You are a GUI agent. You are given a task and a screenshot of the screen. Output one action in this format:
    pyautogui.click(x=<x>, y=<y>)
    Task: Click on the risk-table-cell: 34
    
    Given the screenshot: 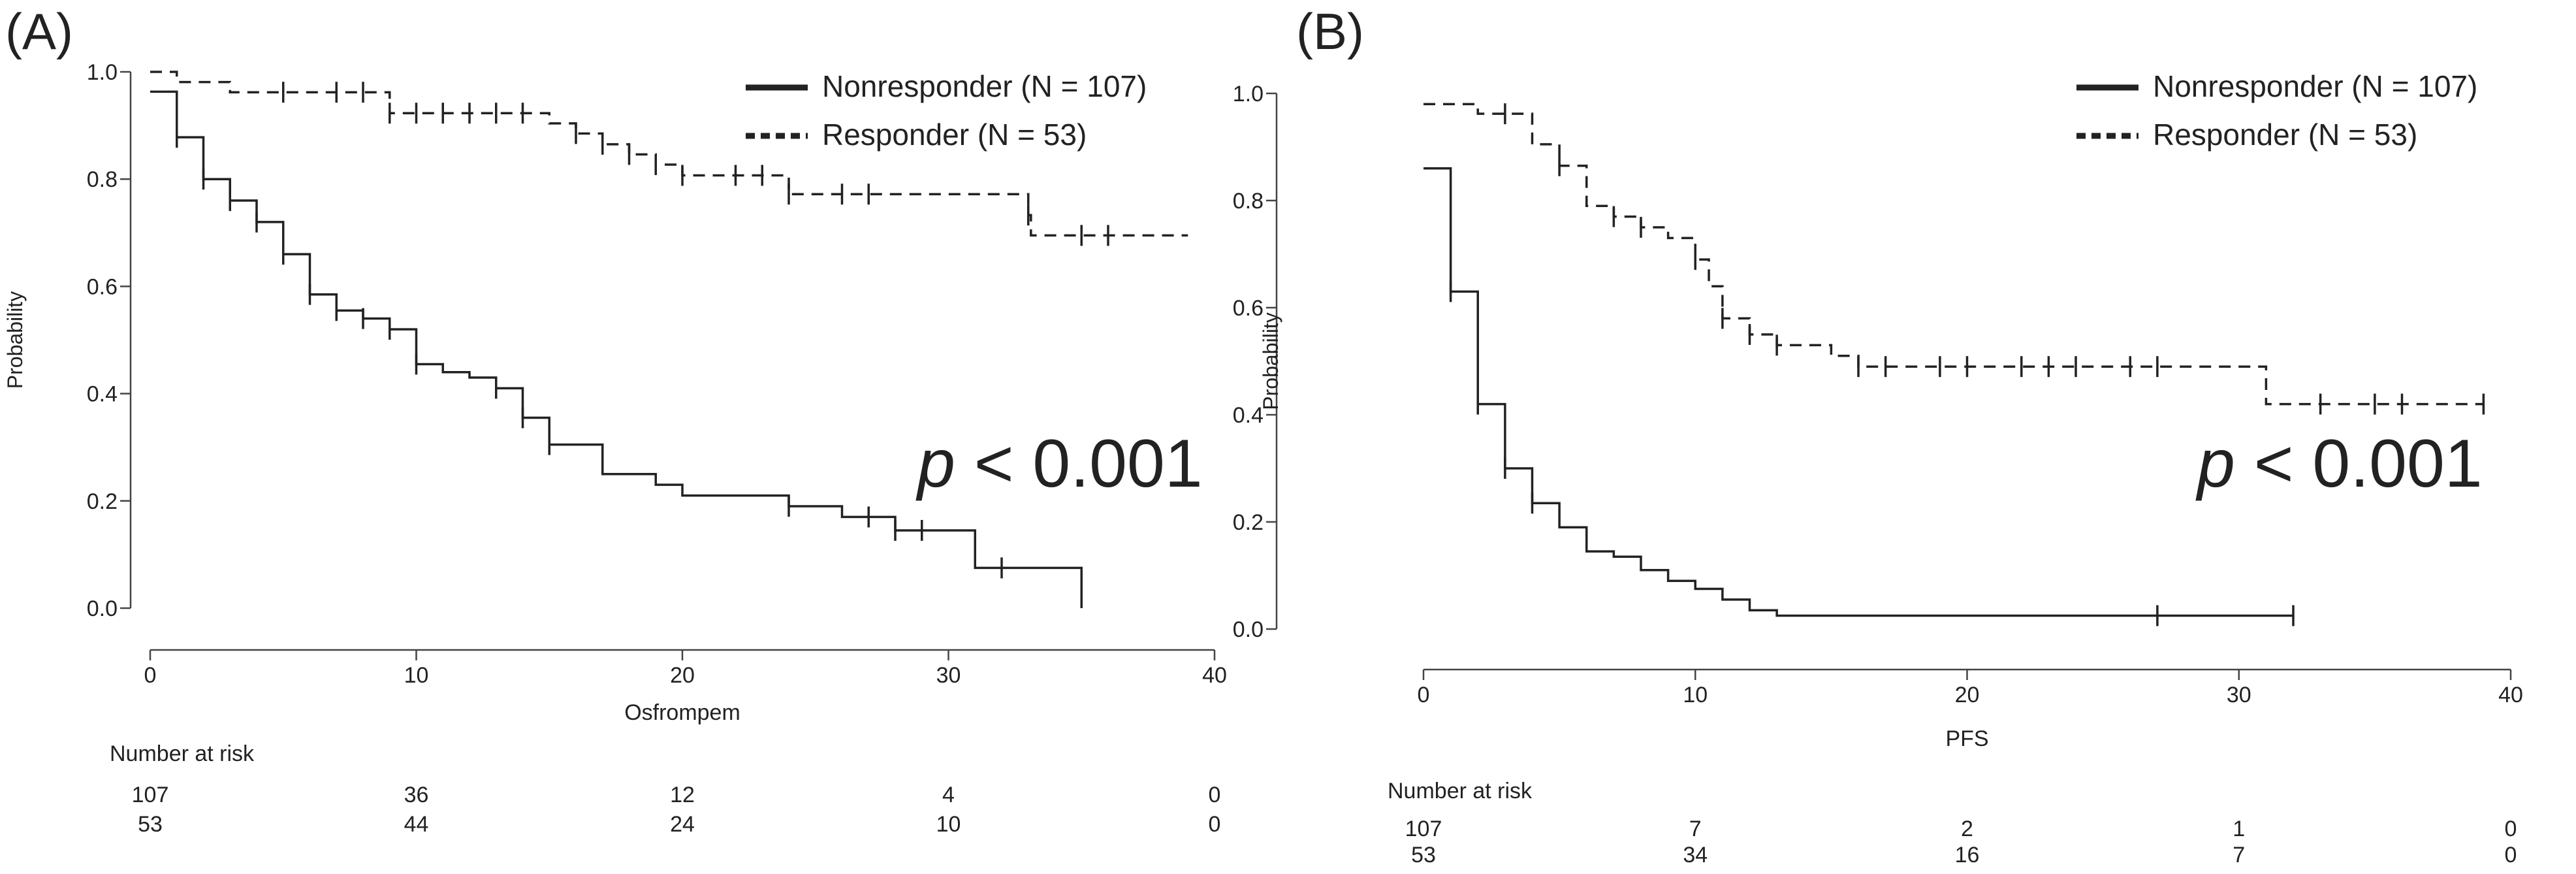 What is the action you would take?
    pyautogui.click(x=1695, y=855)
    